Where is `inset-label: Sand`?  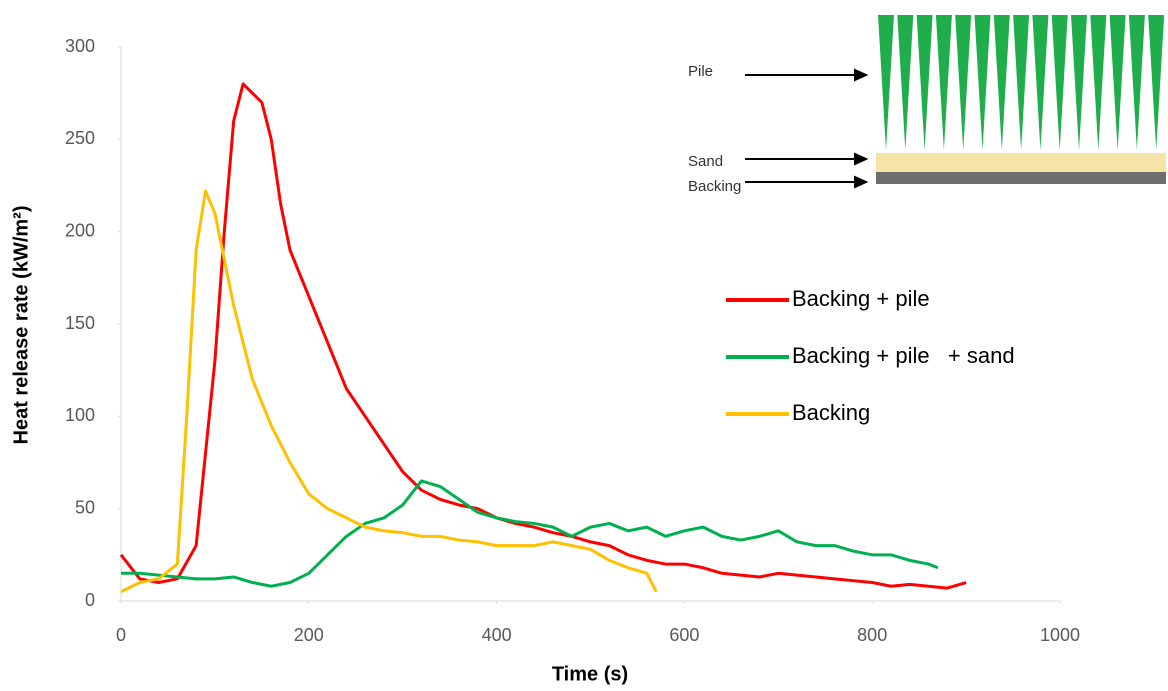
inset-label: Sand is located at coordinates (705, 161).